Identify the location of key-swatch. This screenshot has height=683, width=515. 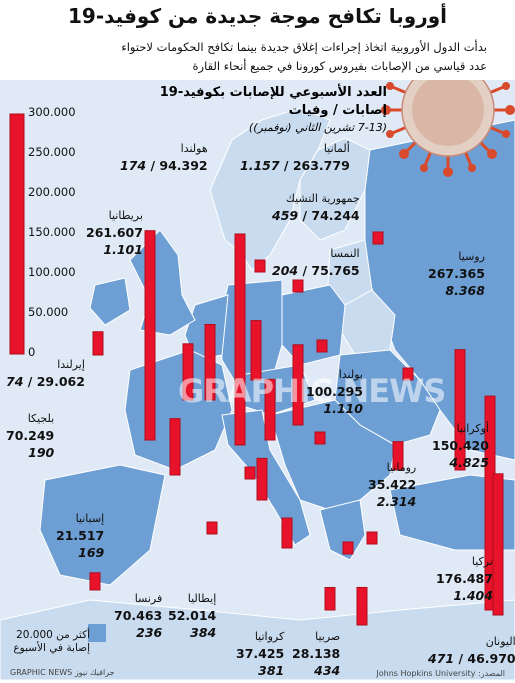
(97, 633).